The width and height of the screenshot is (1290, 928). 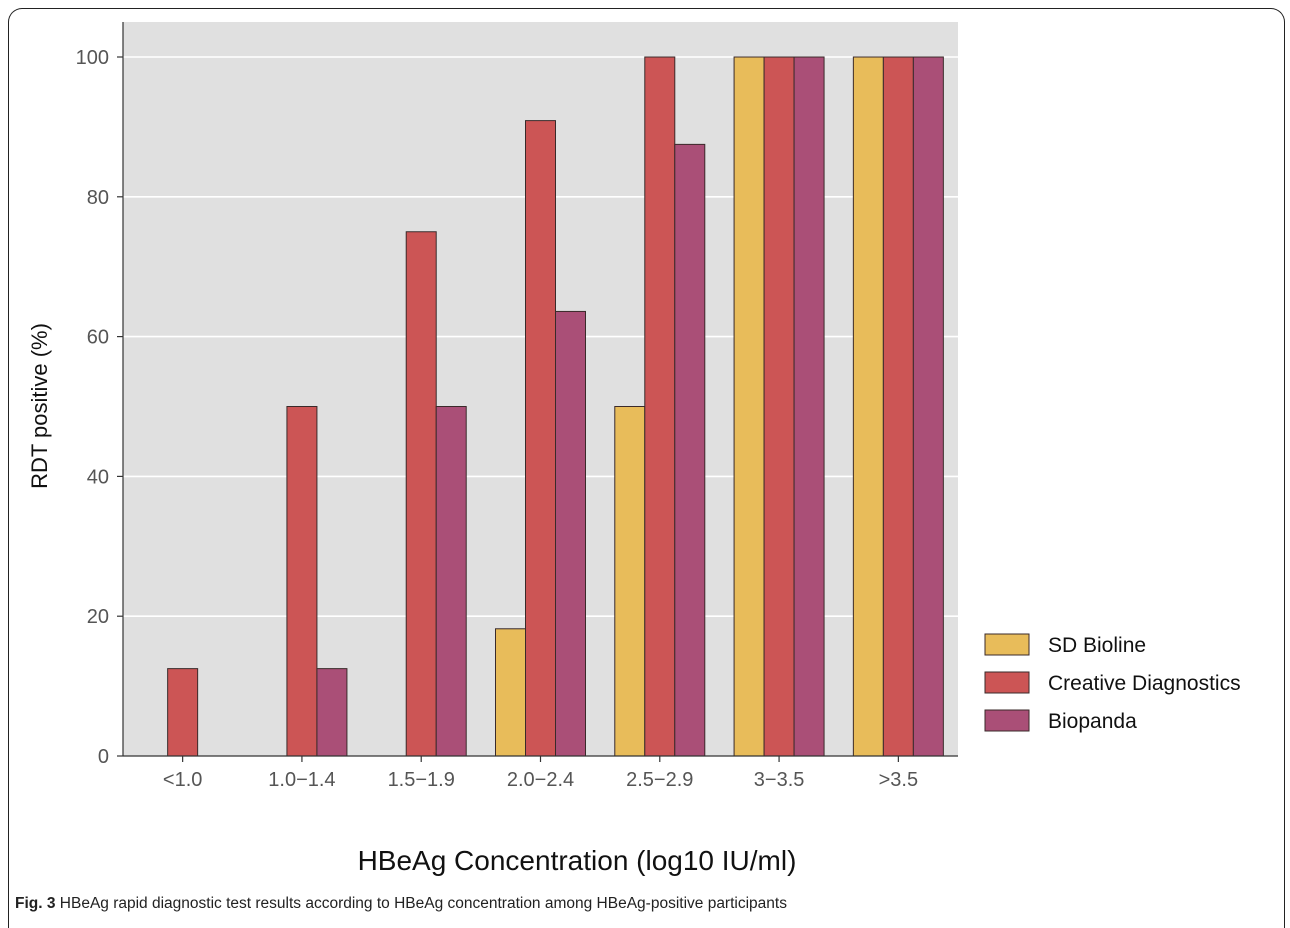 I want to click on legend: SD Bioline Creative Diagnostics Biopanda, so click(x=1112, y=683).